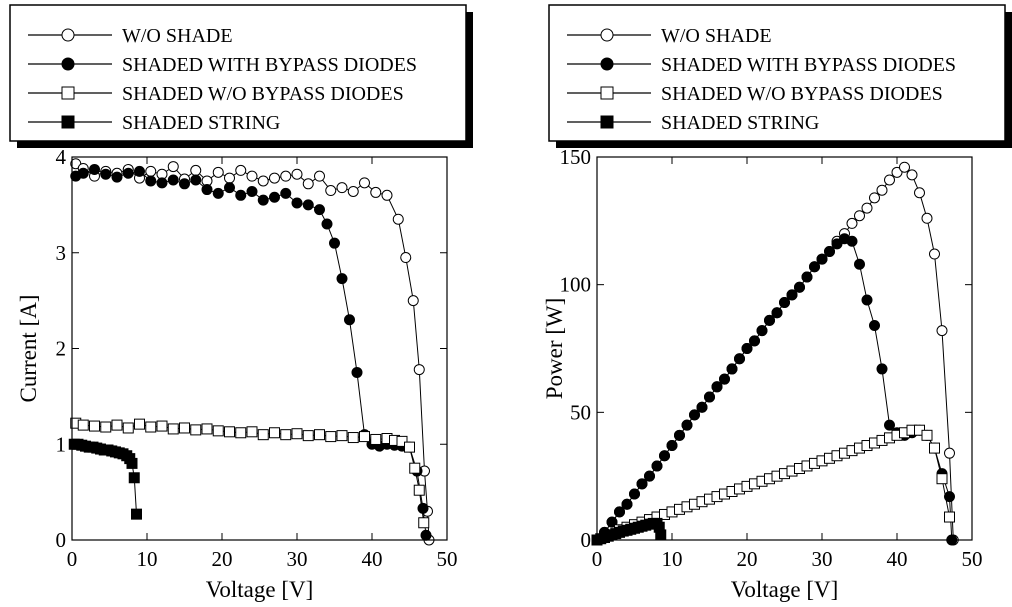 Image resolution: width=1012 pixels, height=607 pixels. I want to click on legend-box, so click(777, 73).